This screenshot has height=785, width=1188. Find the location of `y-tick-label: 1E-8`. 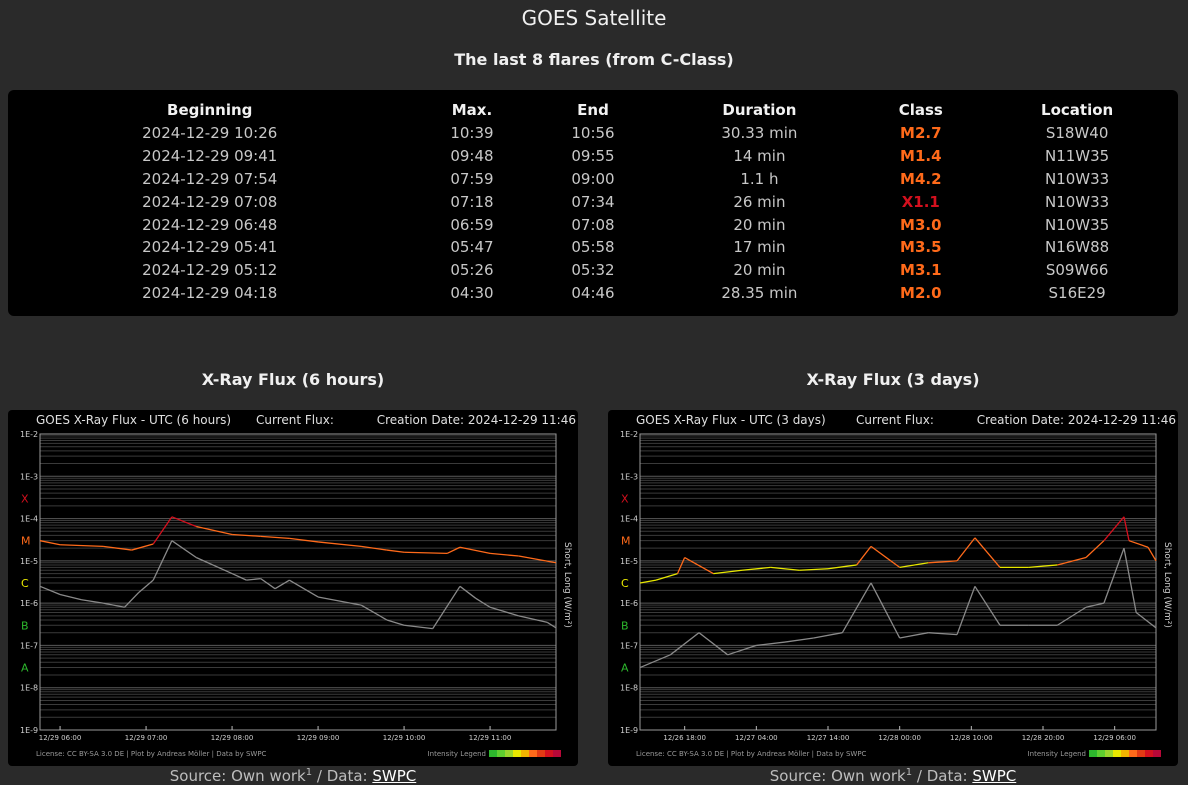

y-tick-label: 1E-8 is located at coordinates (629, 688).